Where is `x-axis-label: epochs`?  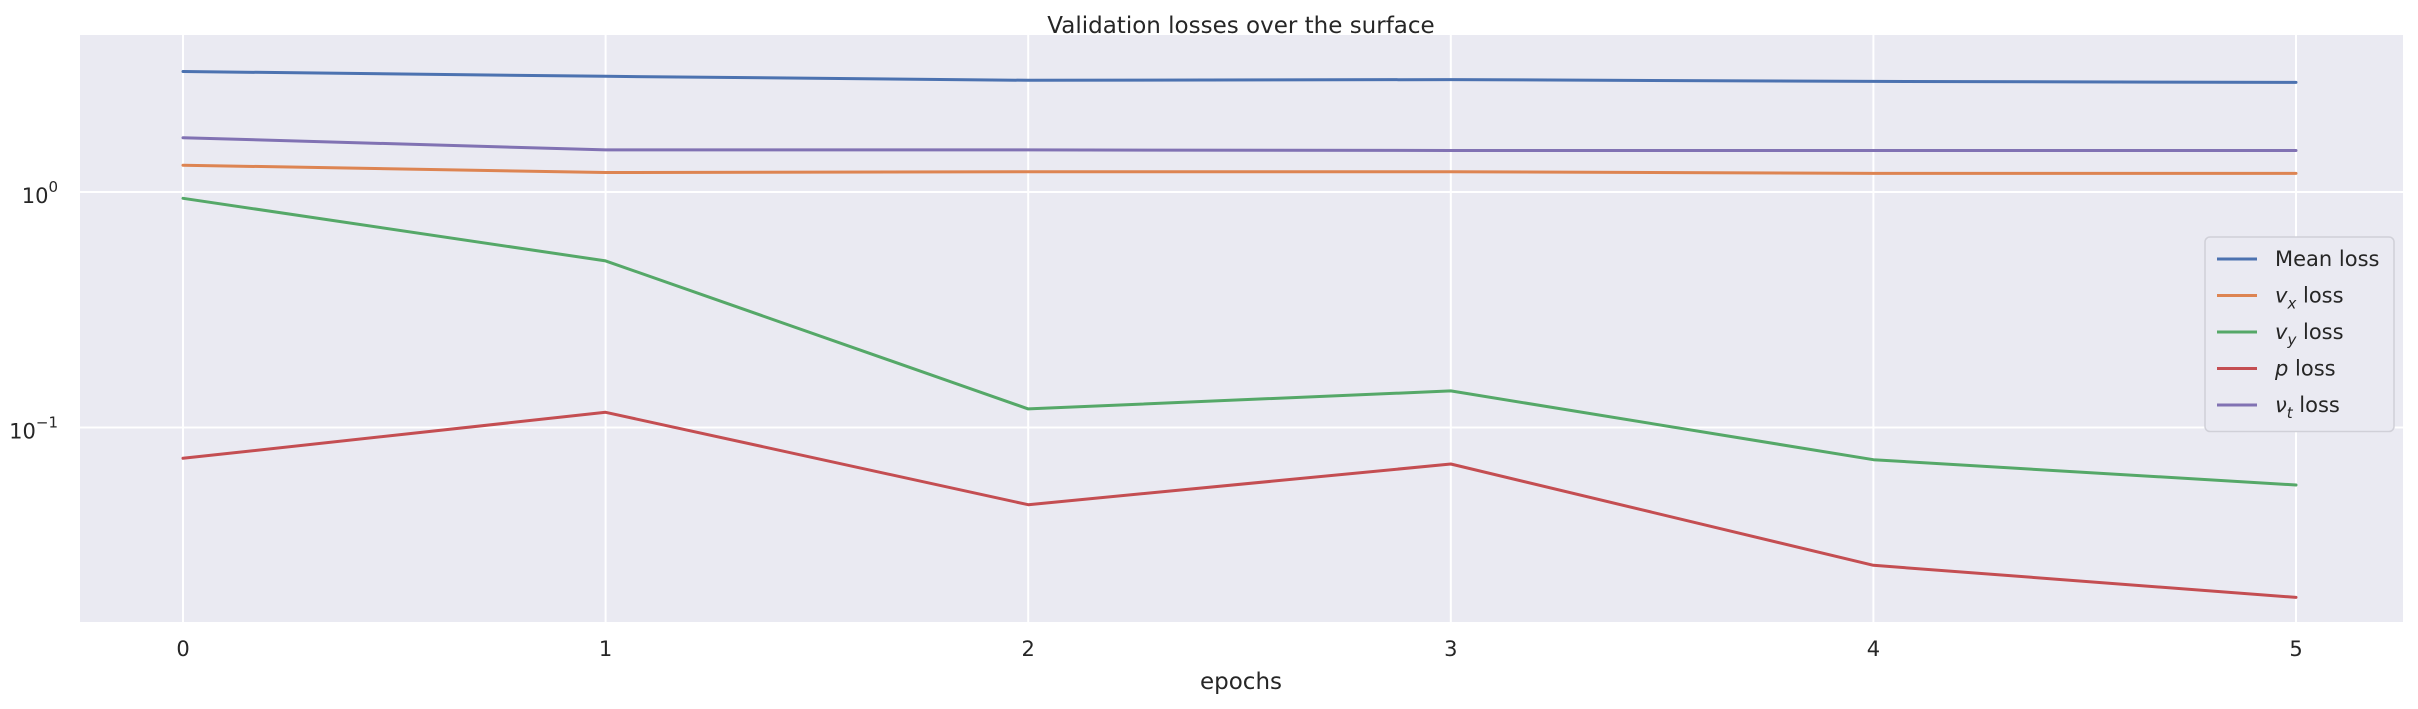
x-axis-label: epochs is located at coordinates (1241, 682).